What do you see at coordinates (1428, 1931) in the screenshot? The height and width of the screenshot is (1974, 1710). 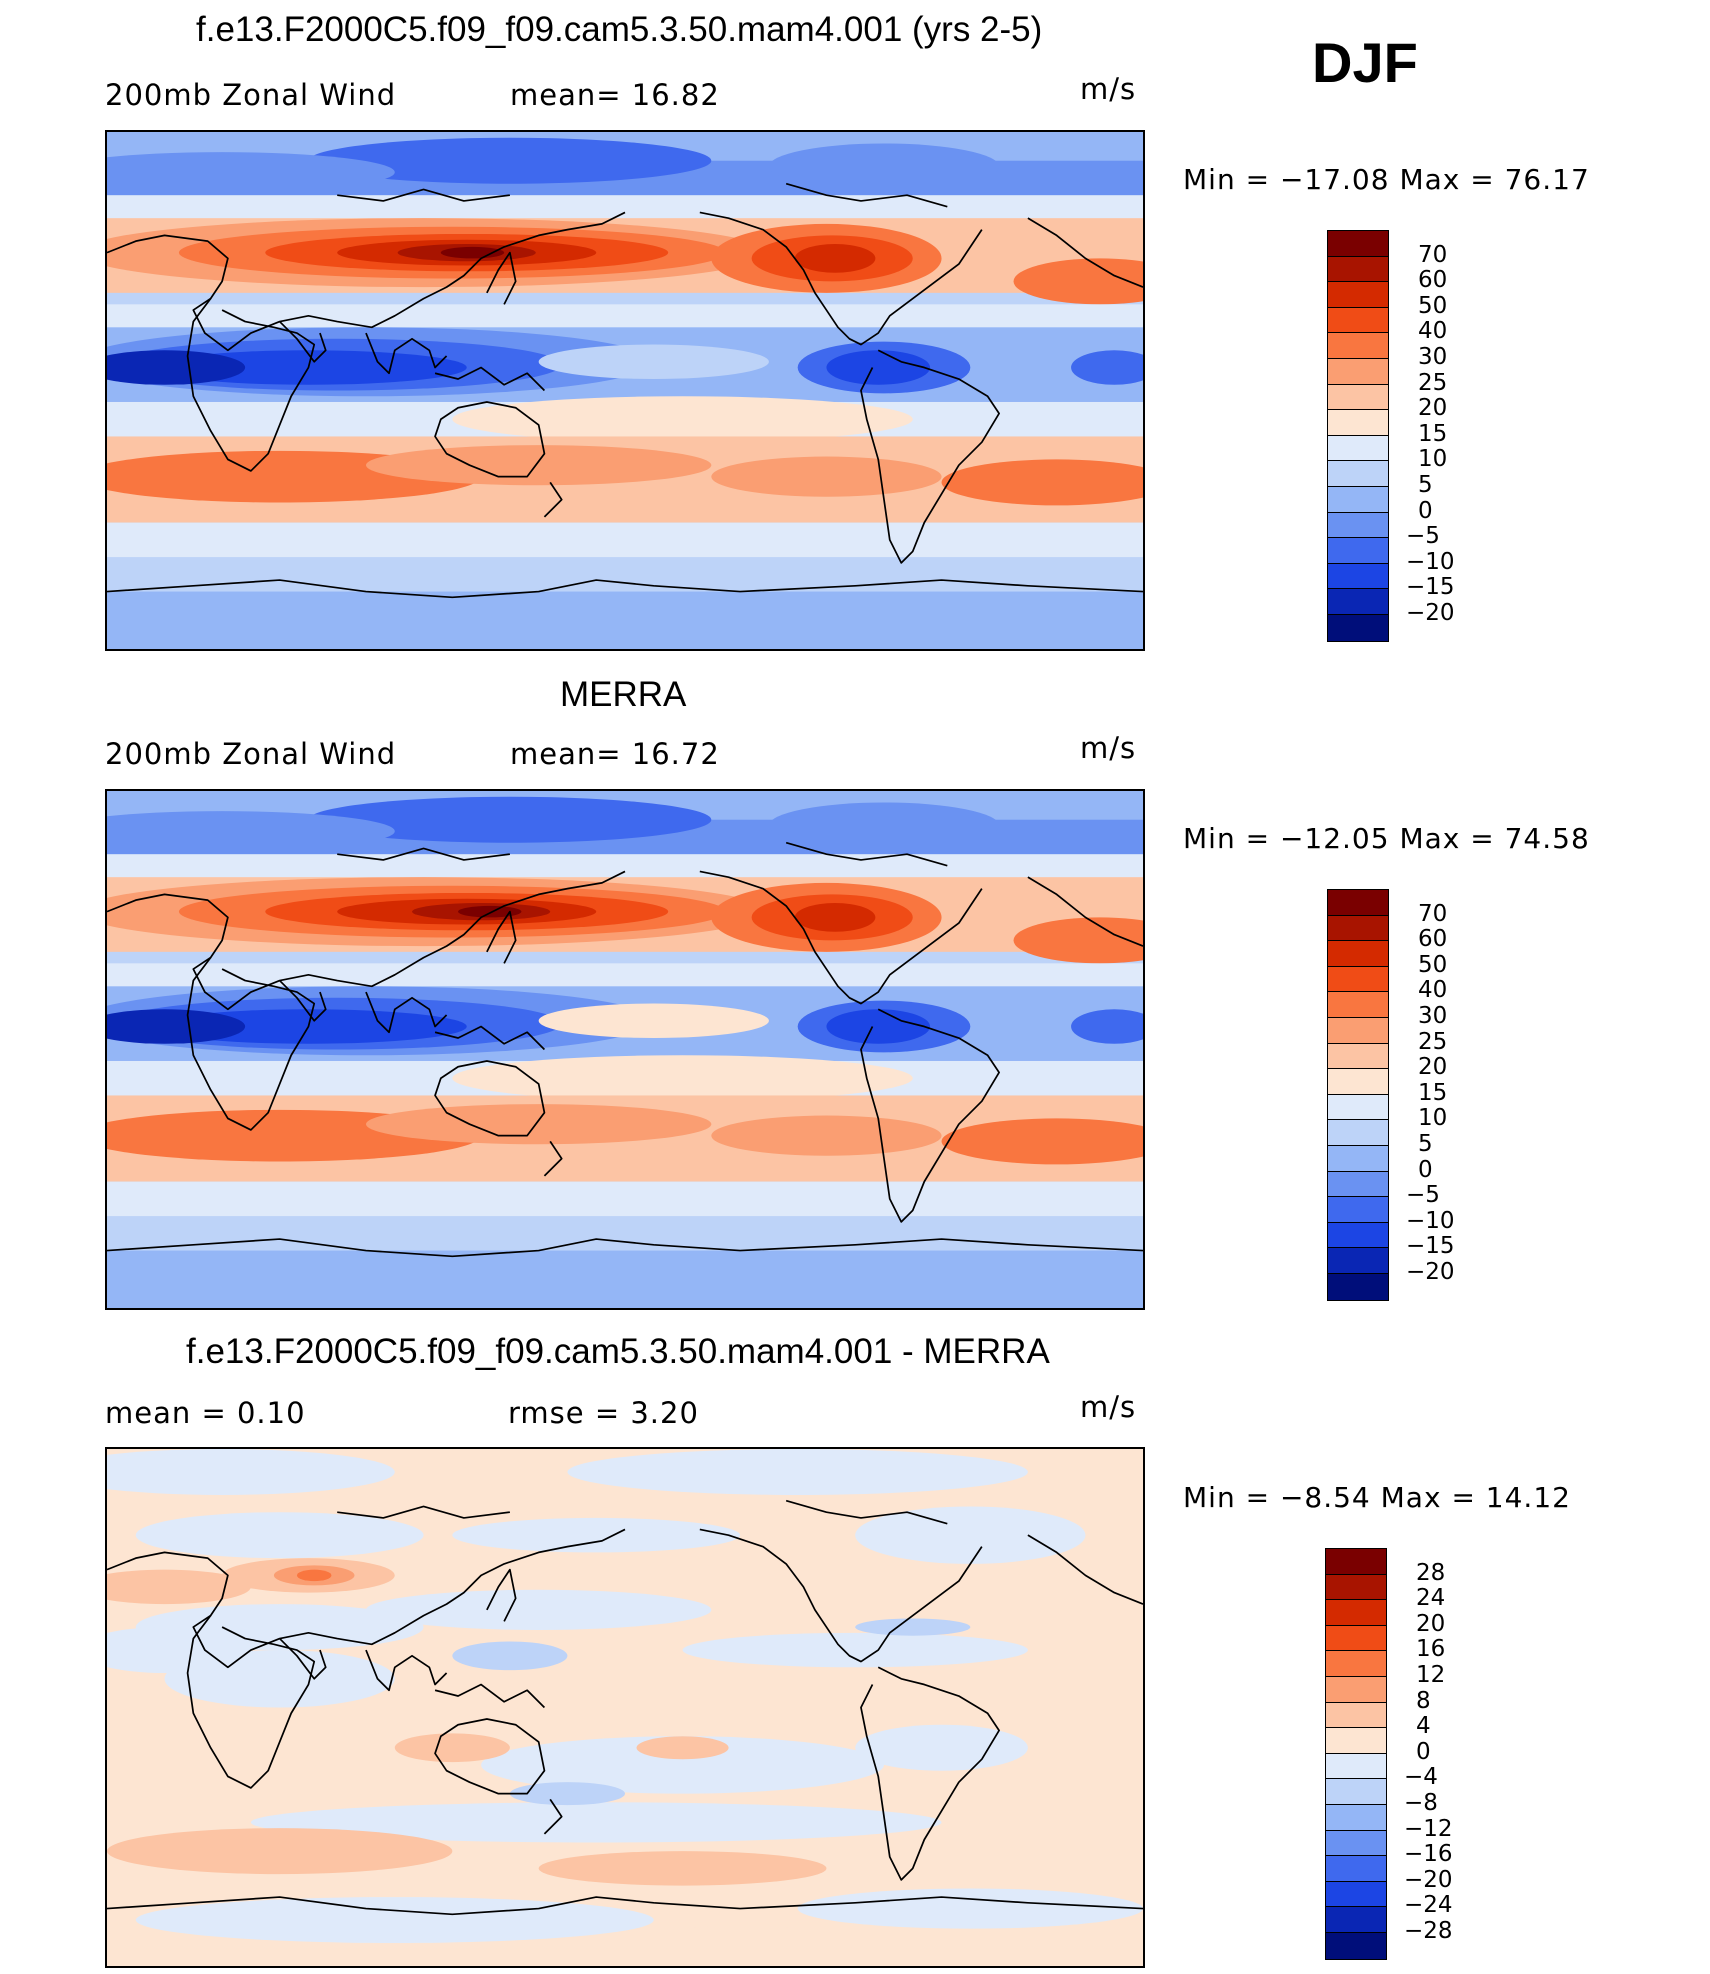 I see `colorbar-tick-label: −28` at bounding box center [1428, 1931].